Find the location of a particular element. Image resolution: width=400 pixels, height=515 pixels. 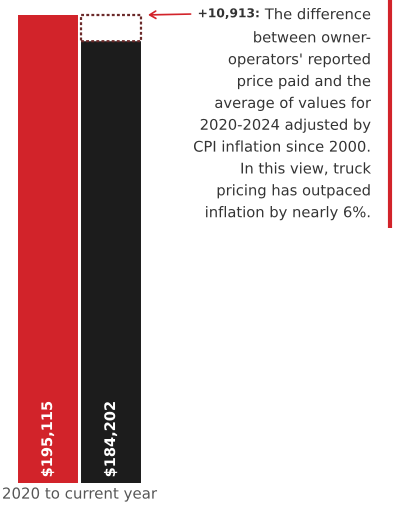

x-axis-title: 2020 to current year is located at coordinates (80, 494).